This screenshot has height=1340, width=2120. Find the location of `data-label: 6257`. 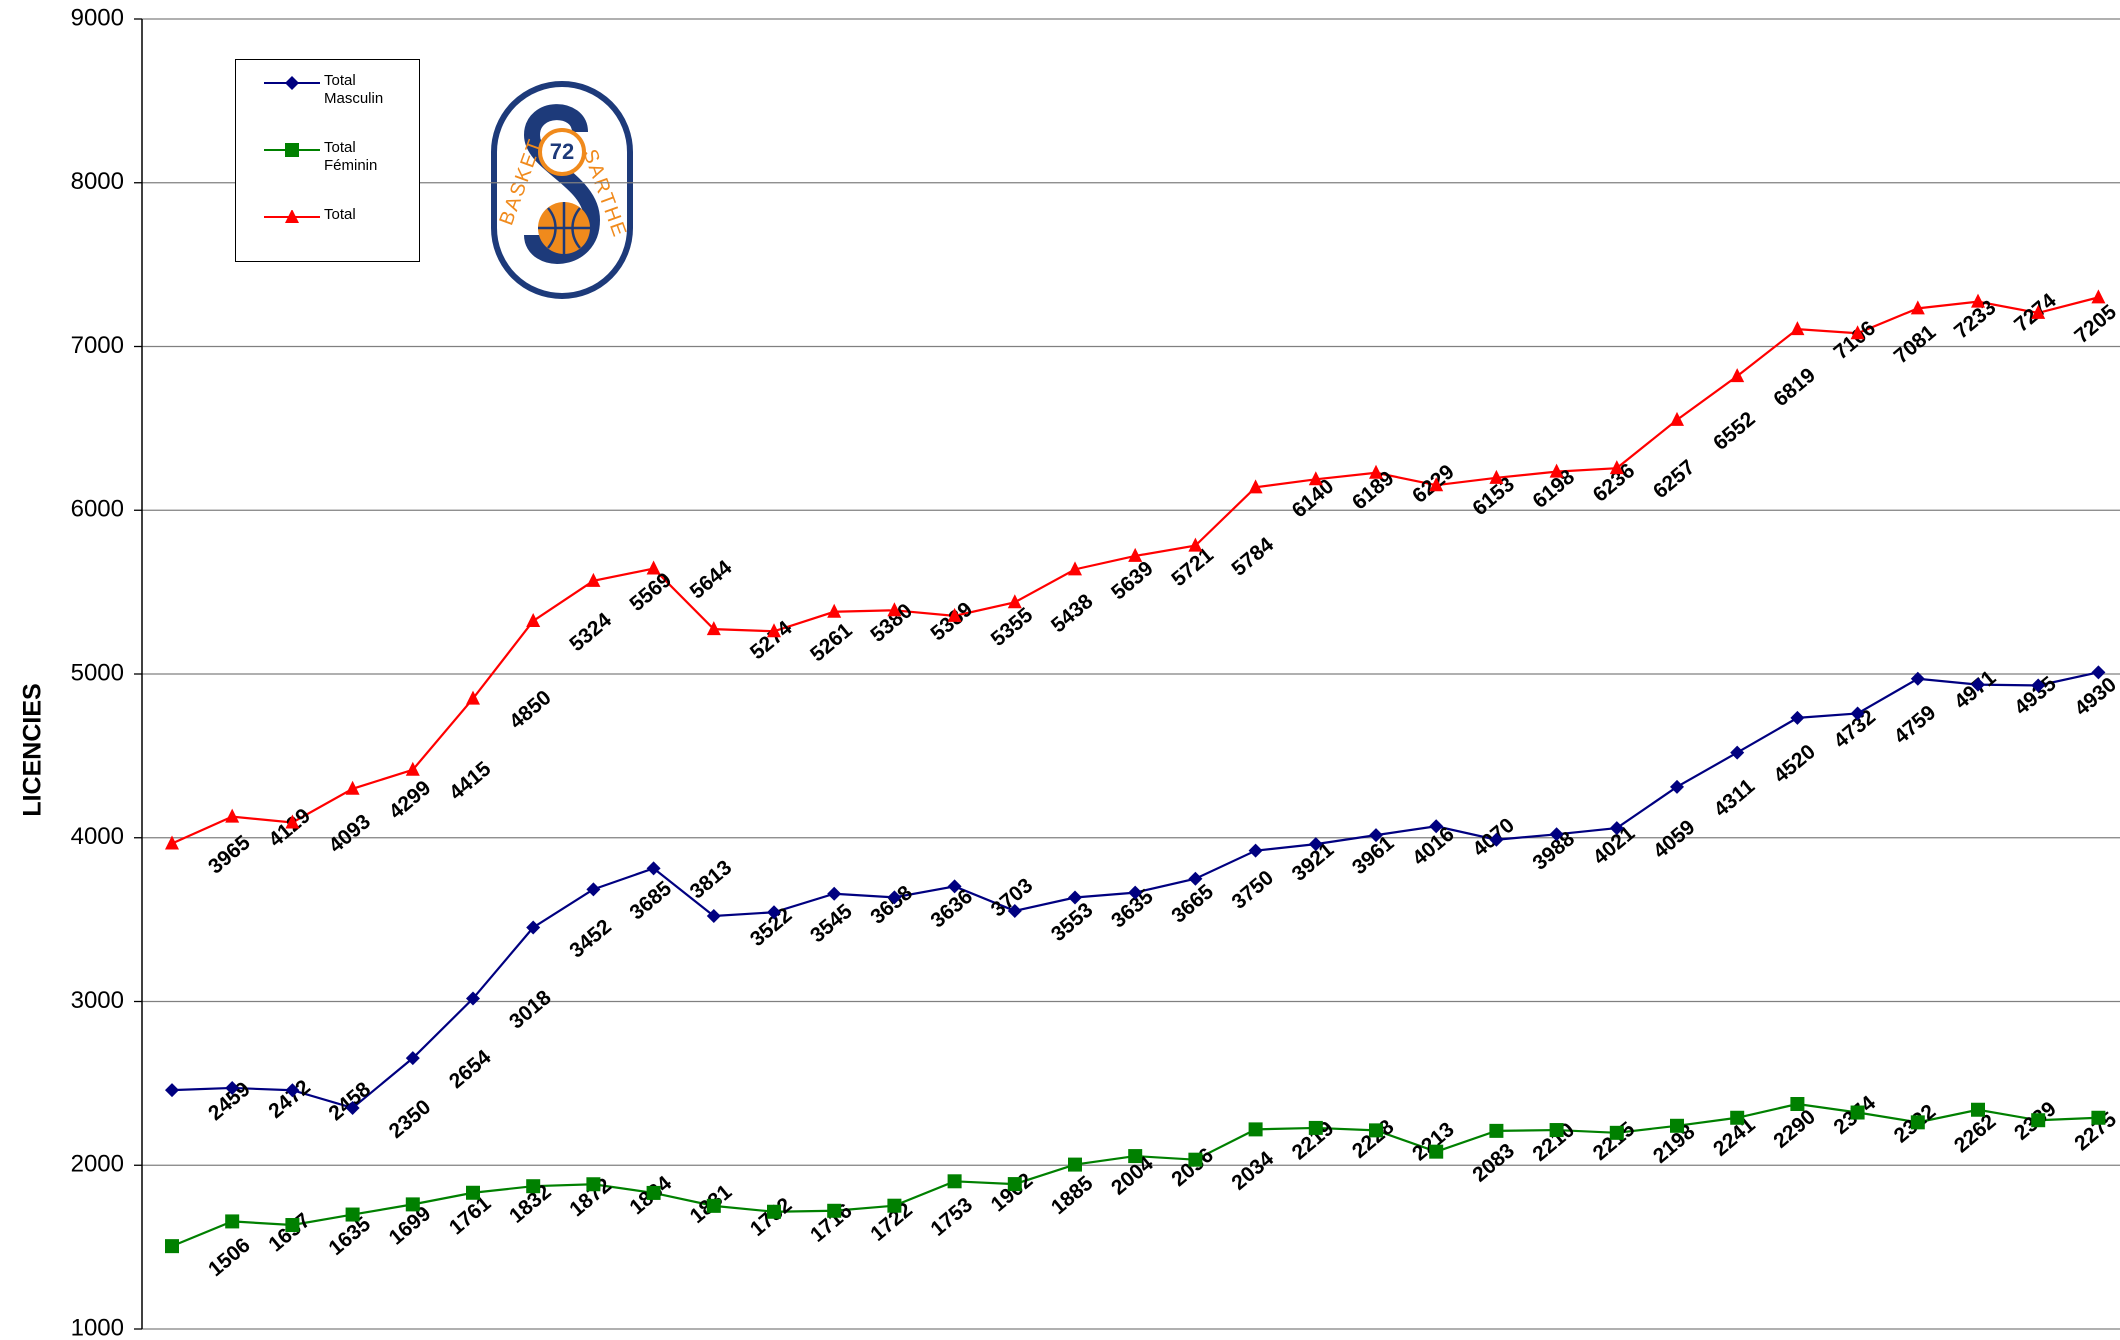

data-label: 6257 is located at coordinates (1674, 480).